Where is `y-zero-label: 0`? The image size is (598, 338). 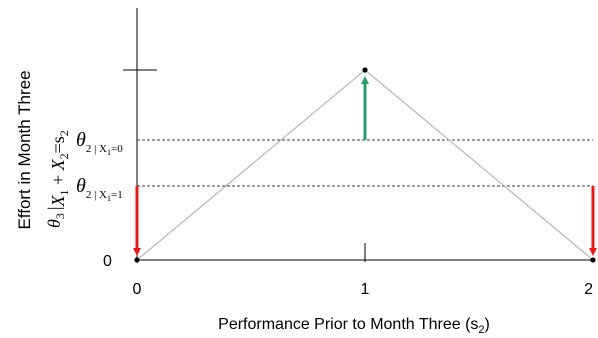 y-zero-label: 0 is located at coordinates (107, 261).